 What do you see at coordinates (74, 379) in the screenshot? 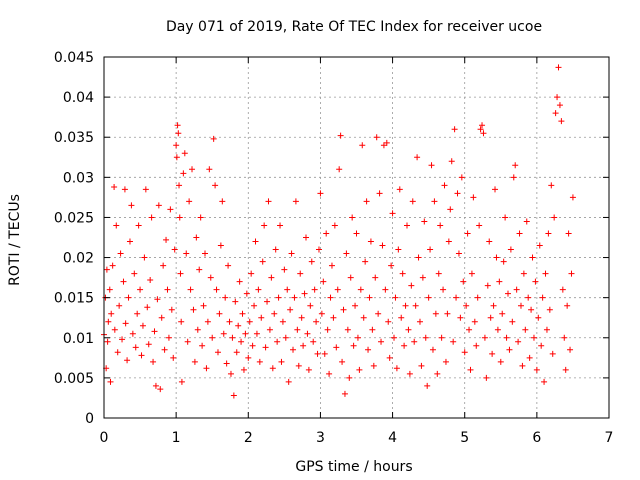
I see `y-tick-label: 0.005` at bounding box center [74, 379].